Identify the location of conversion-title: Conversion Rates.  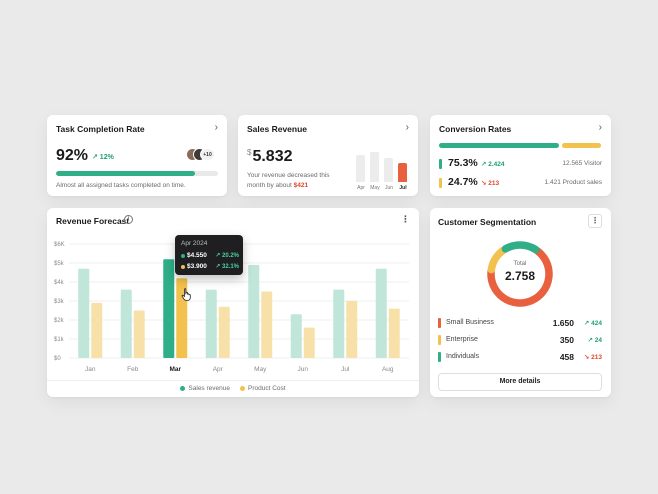
(475, 129).